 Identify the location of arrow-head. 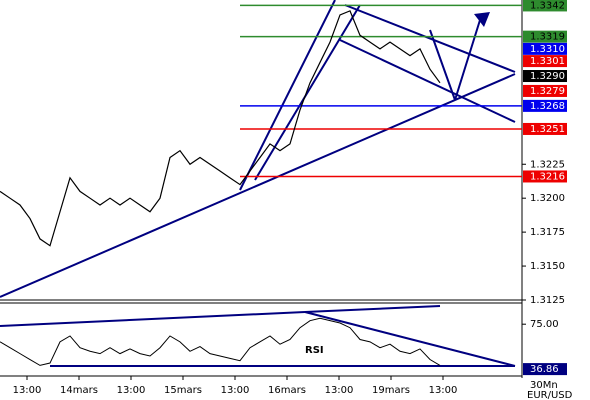
(482, 19).